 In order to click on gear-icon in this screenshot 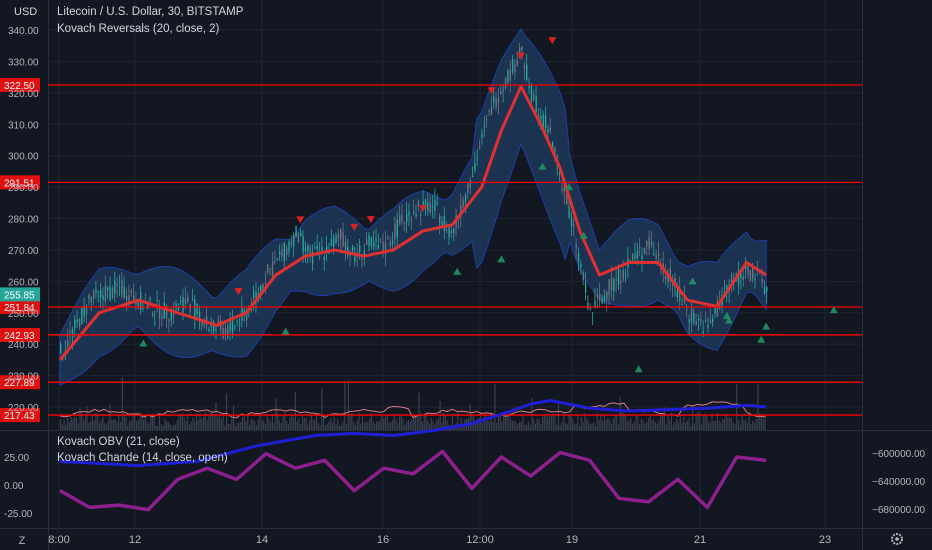, I will do `click(897, 539)`.